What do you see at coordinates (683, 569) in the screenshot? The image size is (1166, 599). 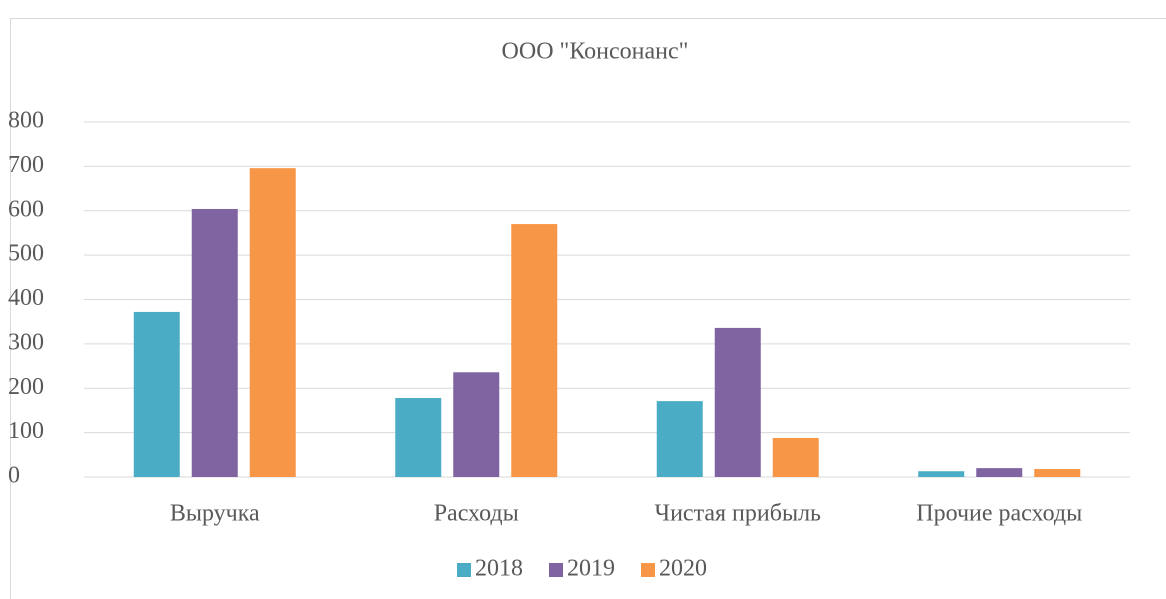 I see `legend-label: 2020` at bounding box center [683, 569].